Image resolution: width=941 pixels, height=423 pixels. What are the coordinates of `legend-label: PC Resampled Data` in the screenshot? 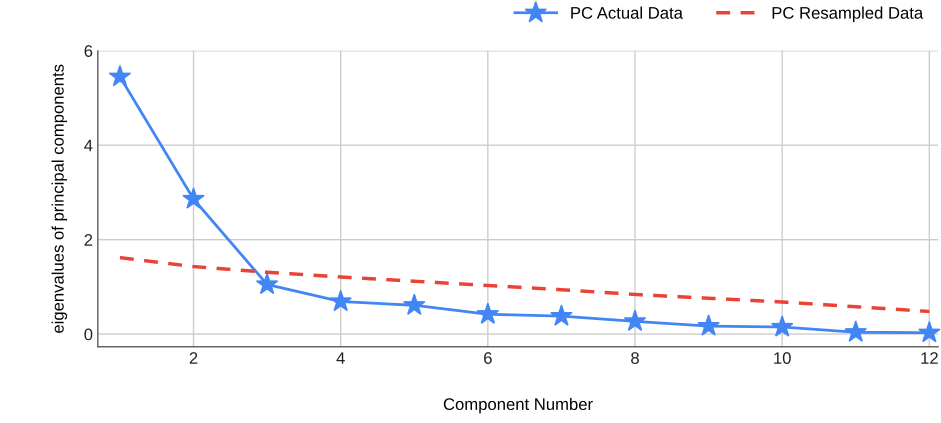 It's located at (848, 14).